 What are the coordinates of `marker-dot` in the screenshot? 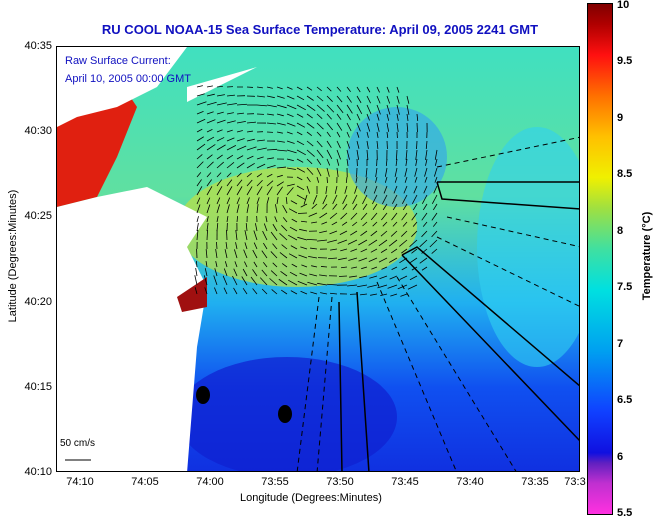 It's located at (203, 395).